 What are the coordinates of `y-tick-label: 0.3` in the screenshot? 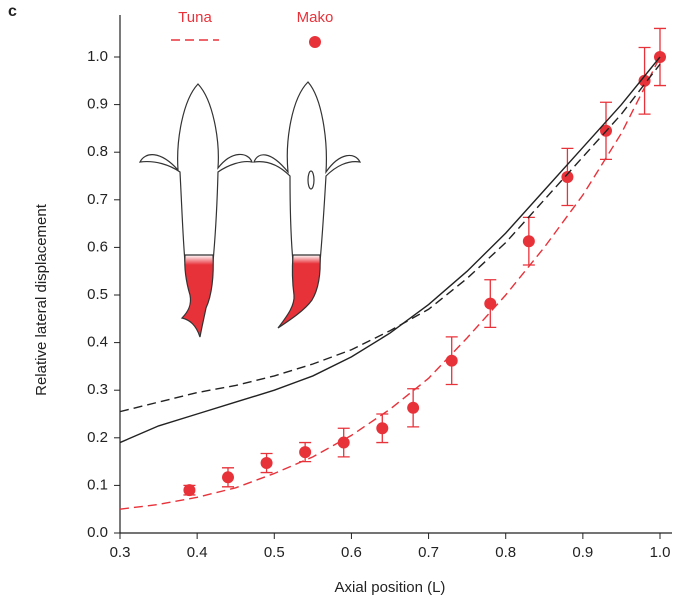 It's located at (97, 389).